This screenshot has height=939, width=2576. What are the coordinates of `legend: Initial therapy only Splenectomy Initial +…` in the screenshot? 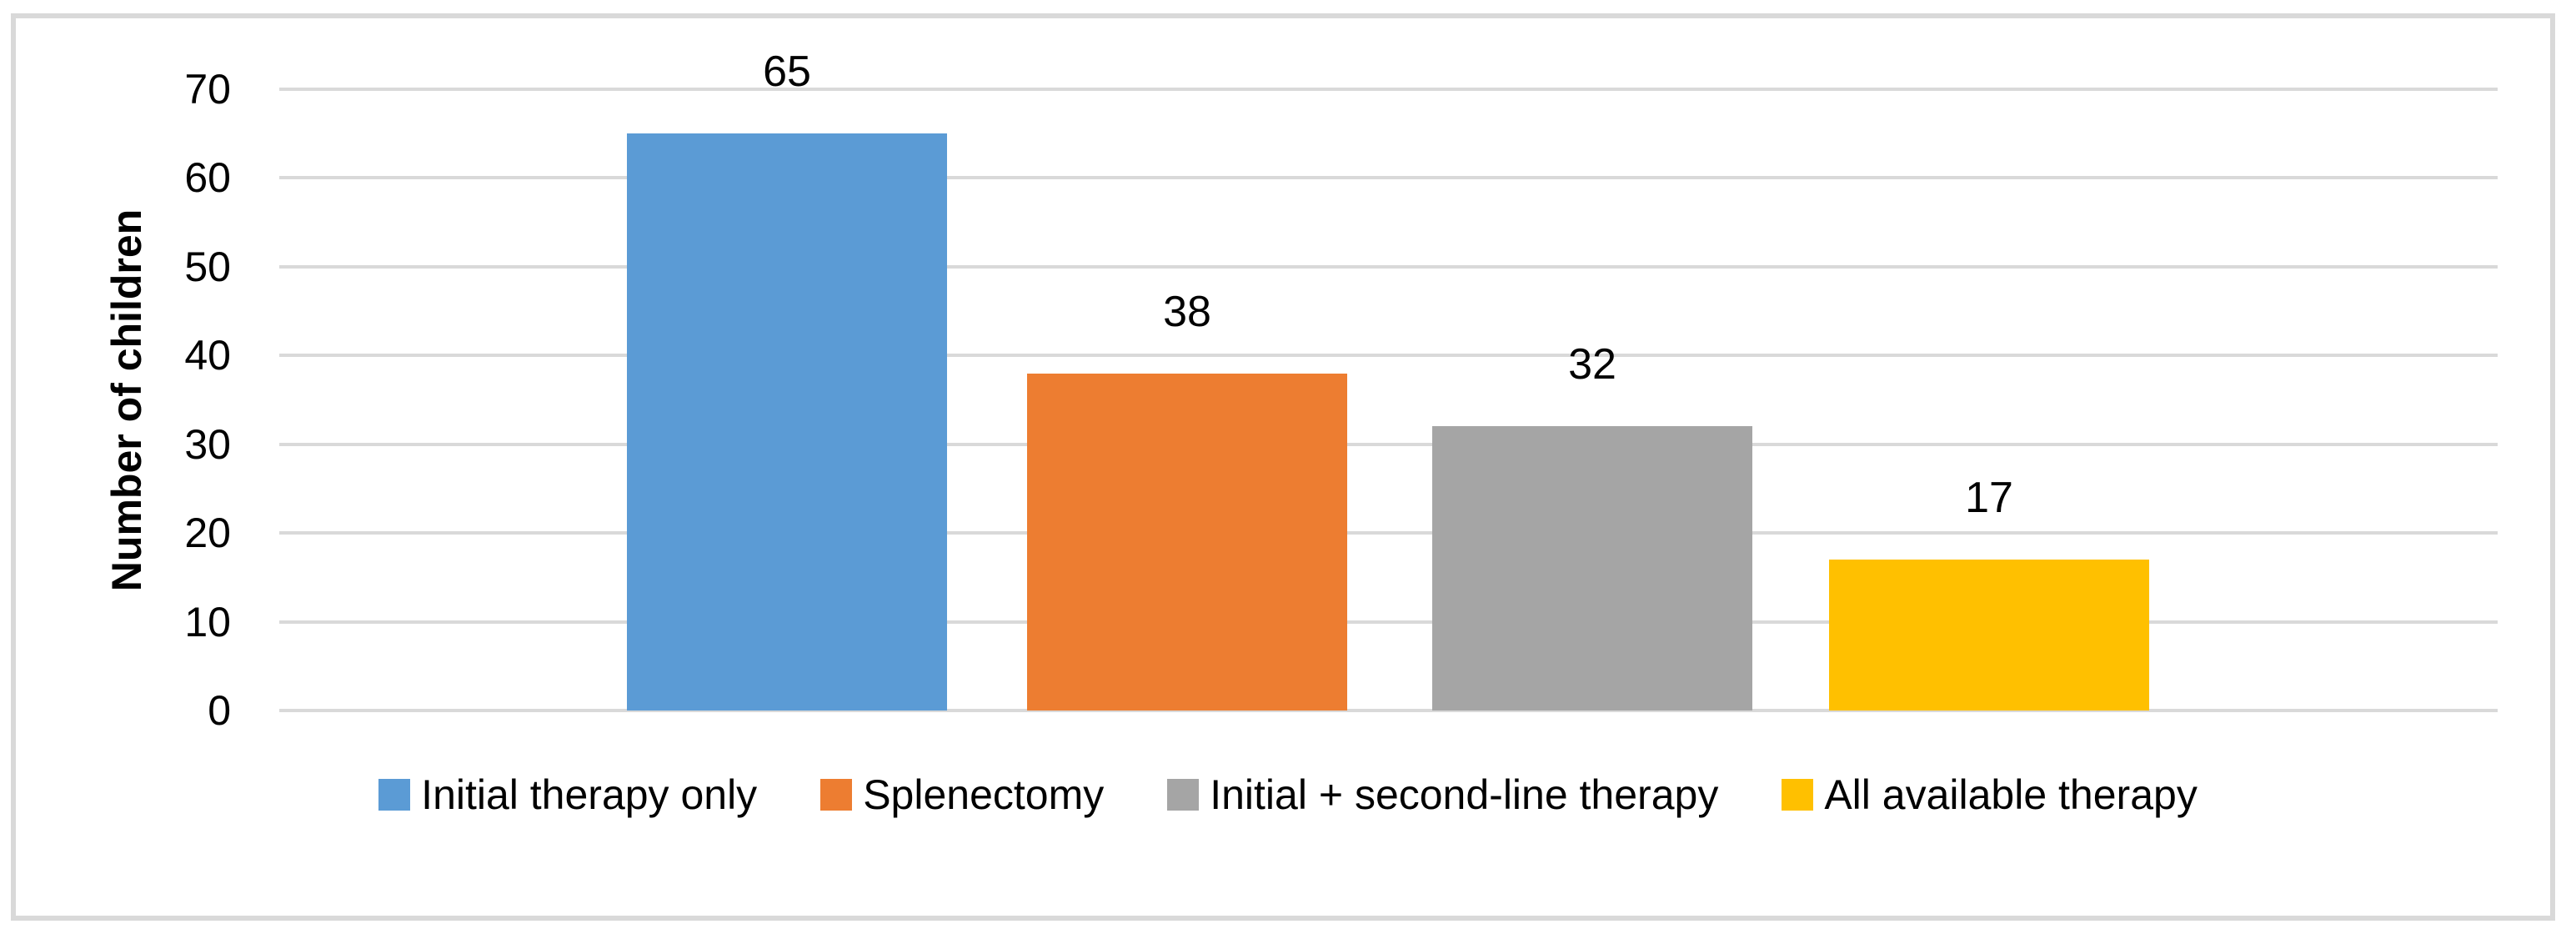 It's located at (1288, 795).